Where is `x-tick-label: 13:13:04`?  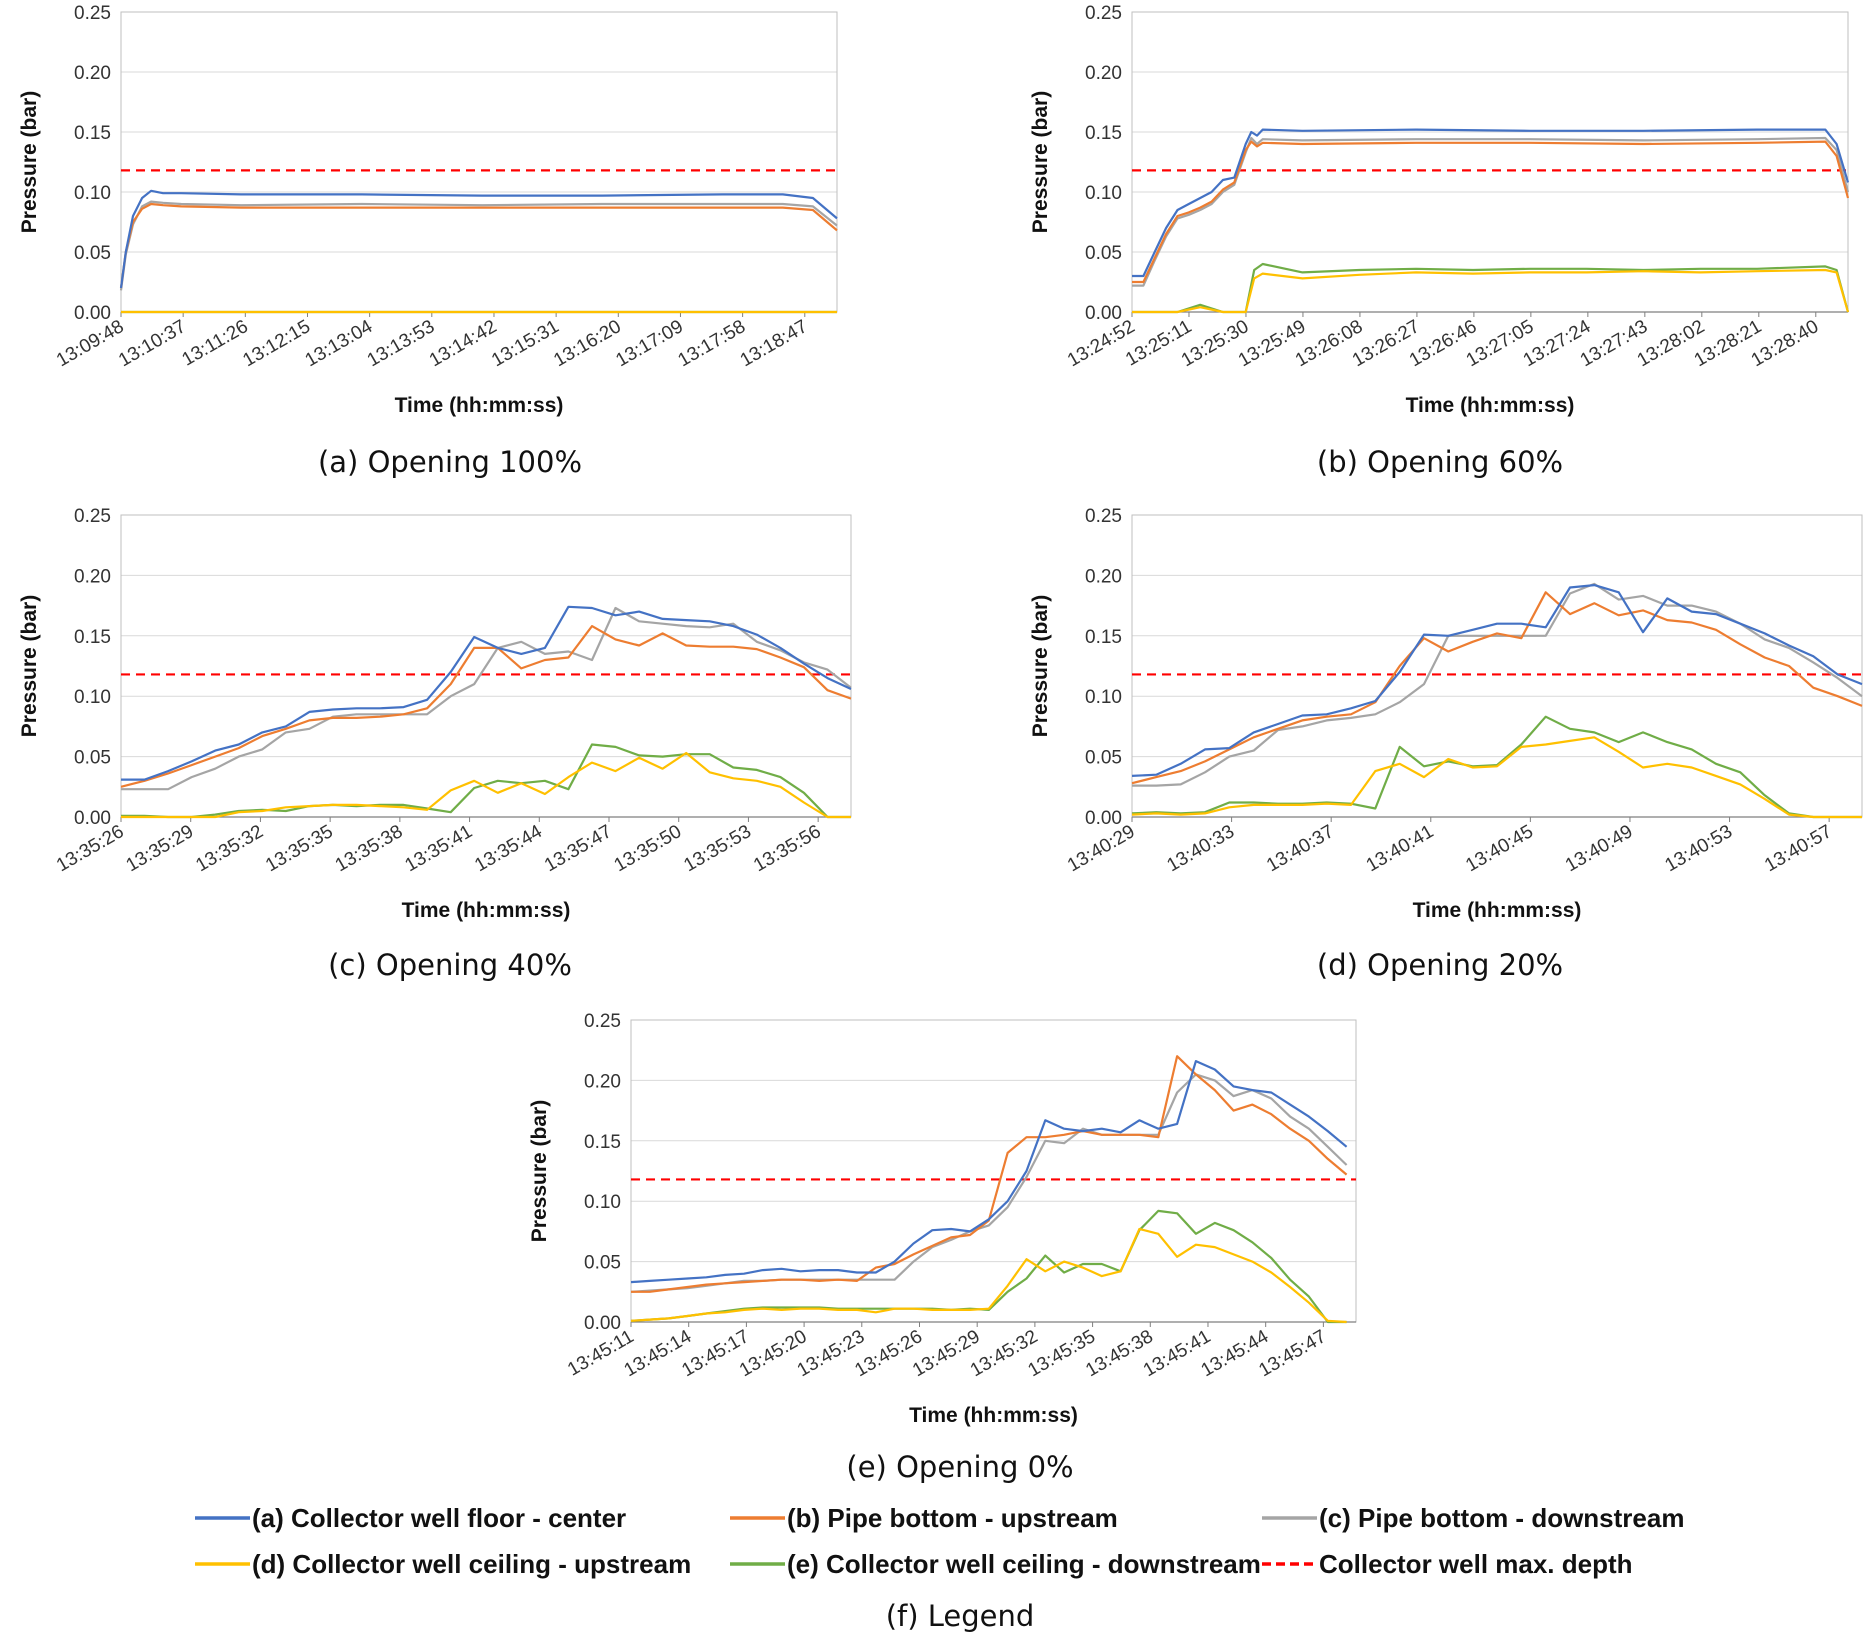 x-tick-label: 13:13:04 is located at coordinates (339, 343).